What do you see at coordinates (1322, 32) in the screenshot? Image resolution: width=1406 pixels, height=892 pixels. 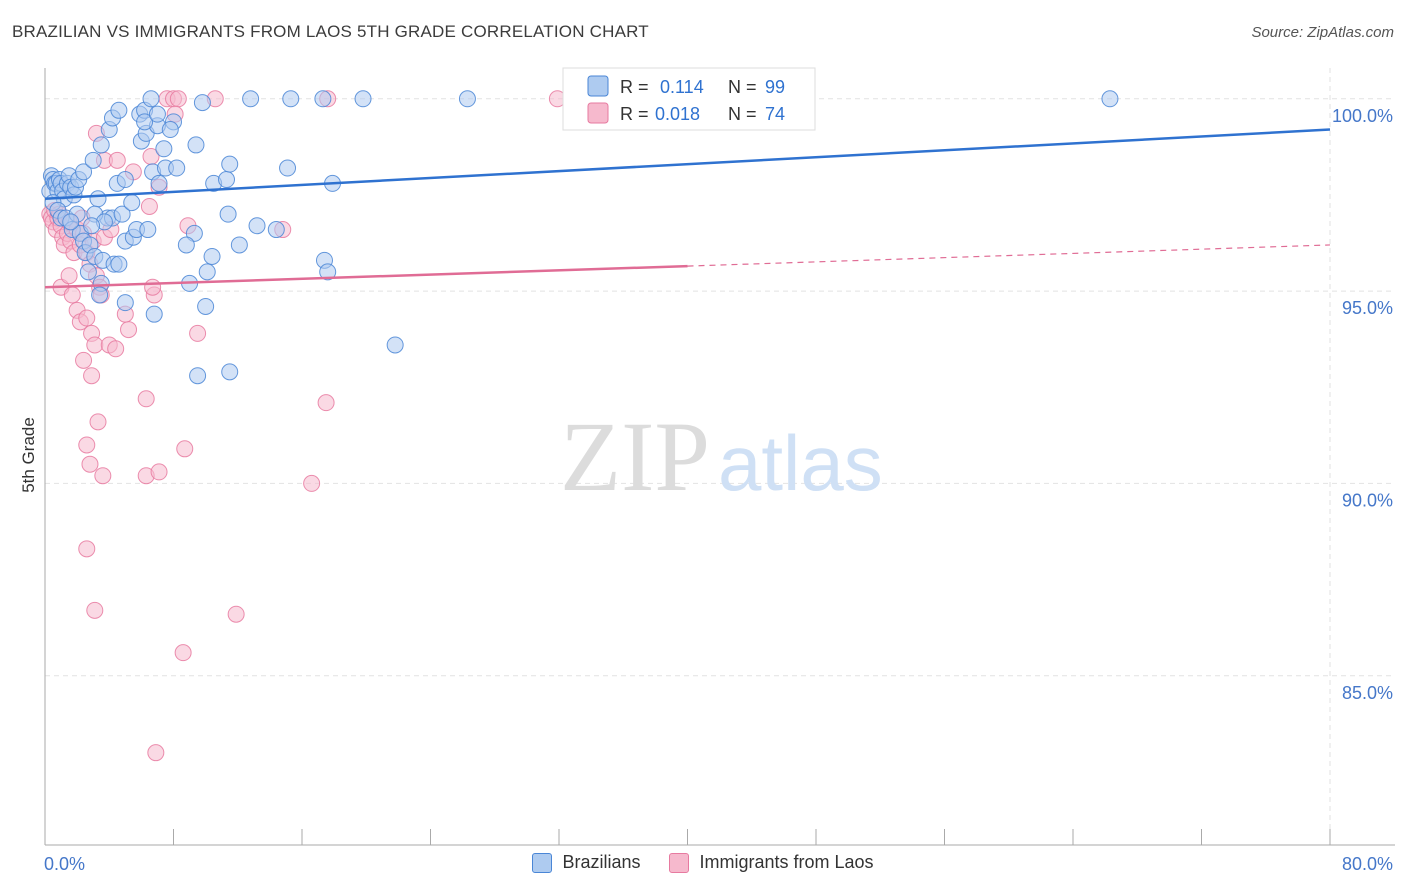 I see `source-label: Source: ZipAtlas.com` at bounding box center [1322, 32].